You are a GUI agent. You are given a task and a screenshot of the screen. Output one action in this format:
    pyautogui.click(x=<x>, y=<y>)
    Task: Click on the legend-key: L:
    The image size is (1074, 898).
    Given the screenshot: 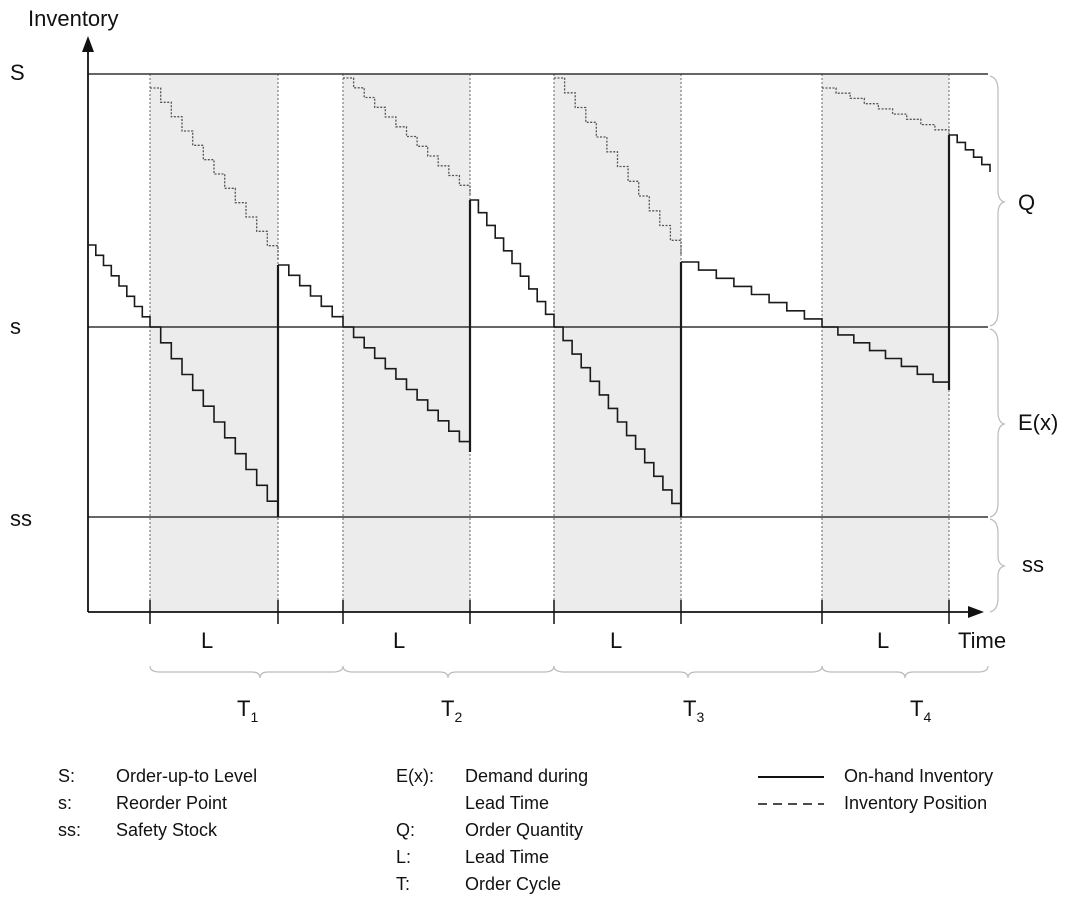 What is the action you would take?
    pyautogui.click(x=404, y=857)
    